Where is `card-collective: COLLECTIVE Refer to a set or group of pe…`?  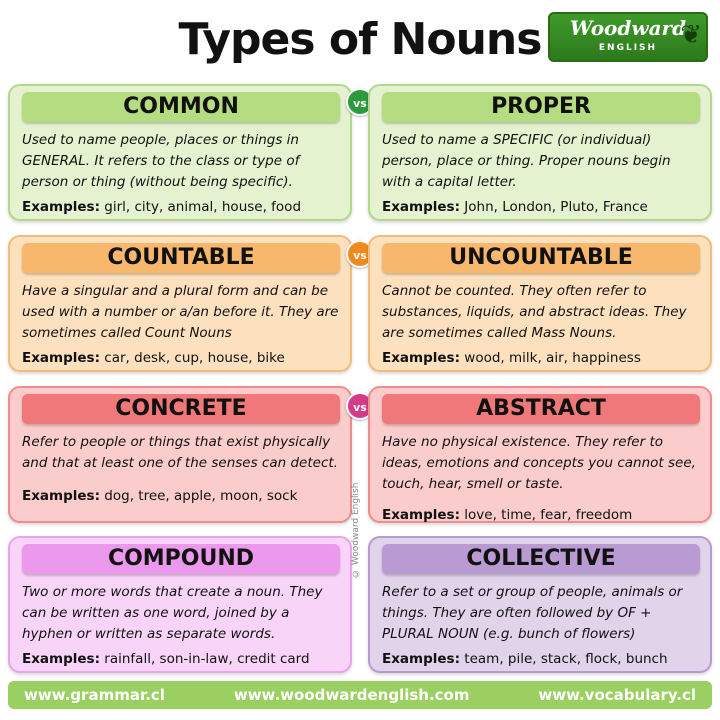
card-collective: COLLECTIVE Refer to a set or group of pe… is located at coordinates (540, 604).